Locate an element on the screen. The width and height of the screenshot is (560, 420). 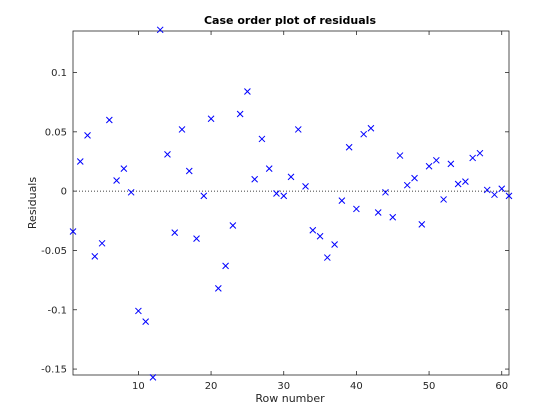
y-tick-label: -0.05 is located at coordinates (54, 251).